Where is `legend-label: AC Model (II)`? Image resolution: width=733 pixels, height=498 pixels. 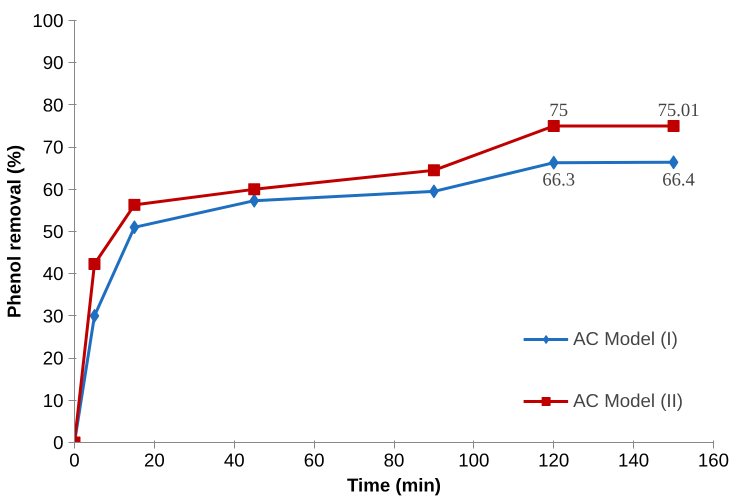
legend-label: AC Model (II) is located at coordinates (628, 401).